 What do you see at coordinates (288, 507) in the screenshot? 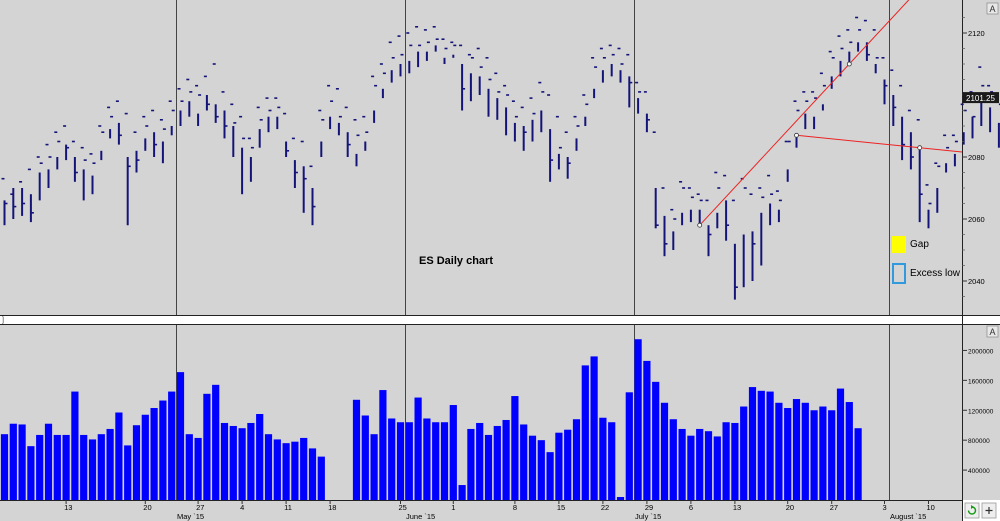
I see `x-day-label: 11` at bounding box center [288, 507].